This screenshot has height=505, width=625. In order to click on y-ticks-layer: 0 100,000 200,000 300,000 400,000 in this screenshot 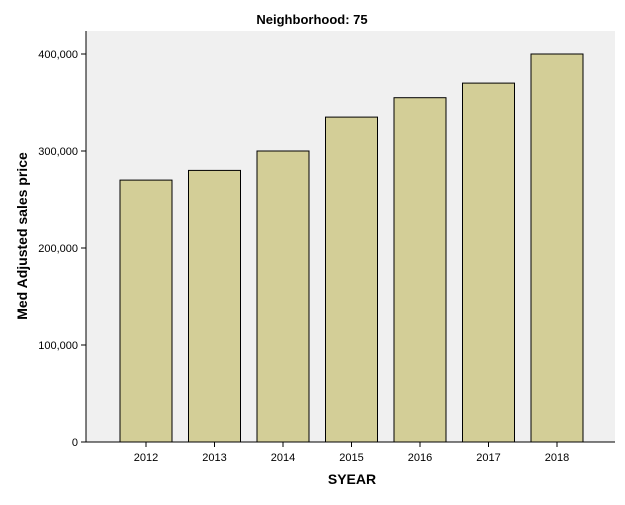, I will do `click(62, 249)`.